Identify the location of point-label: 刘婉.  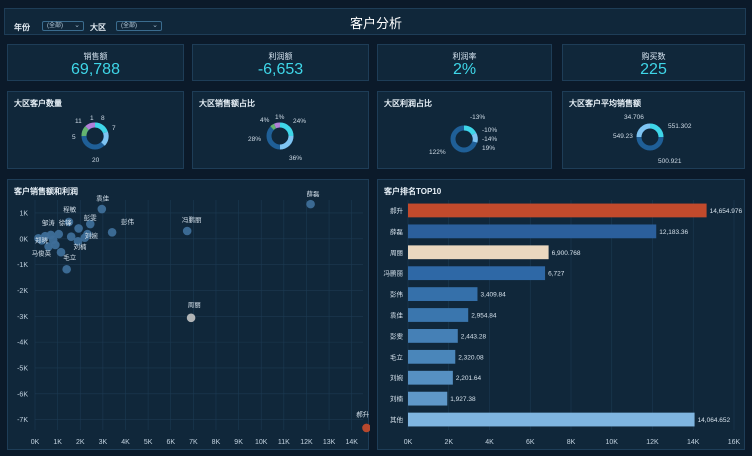
(92, 235).